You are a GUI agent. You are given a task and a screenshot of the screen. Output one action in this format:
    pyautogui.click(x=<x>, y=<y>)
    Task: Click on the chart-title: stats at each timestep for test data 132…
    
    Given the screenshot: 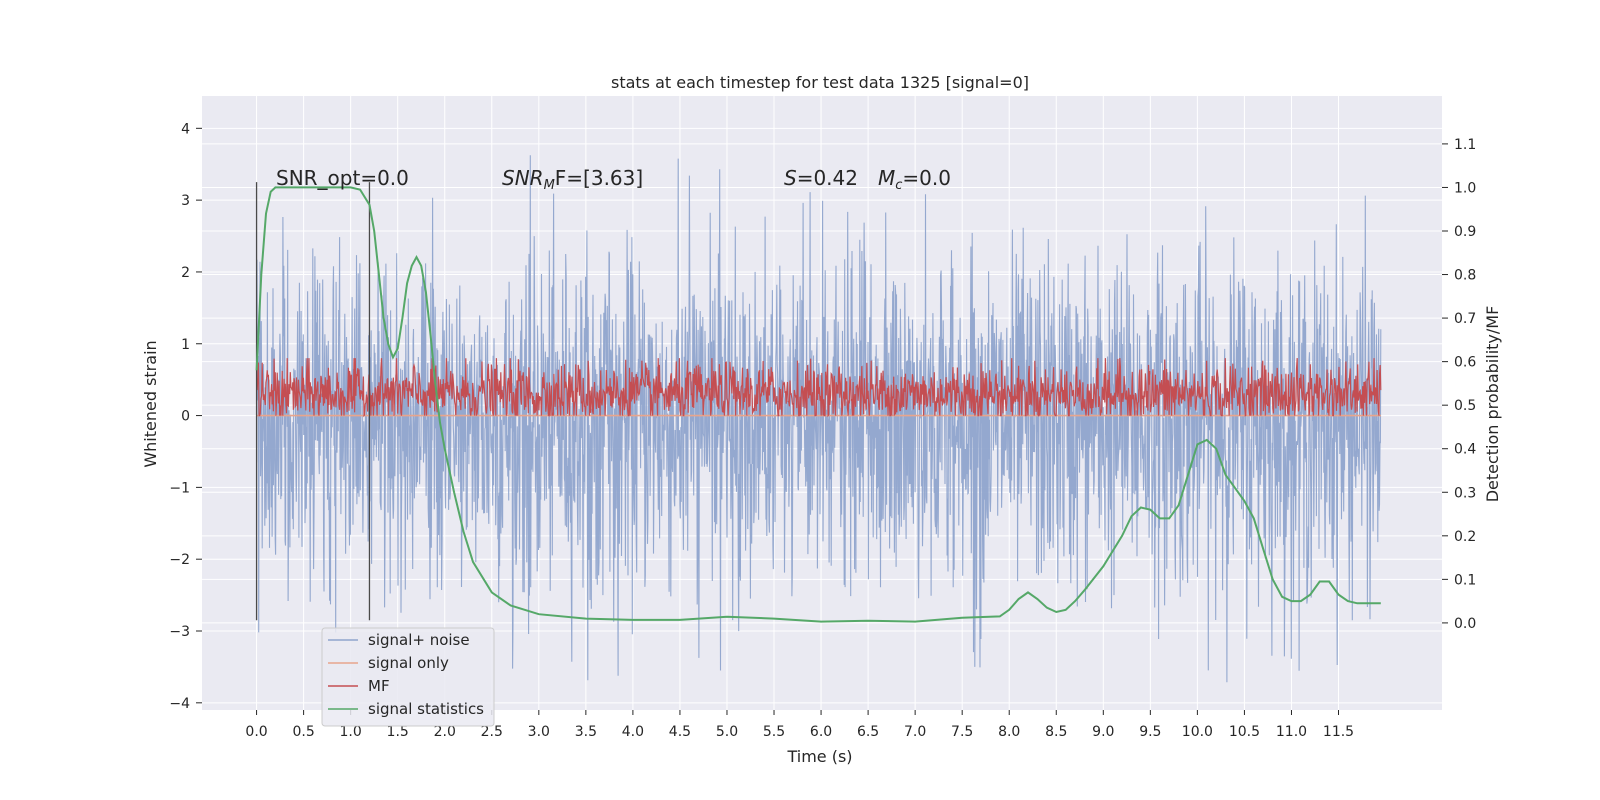 What is the action you would take?
    pyautogui.click(x=820, y=82)
    